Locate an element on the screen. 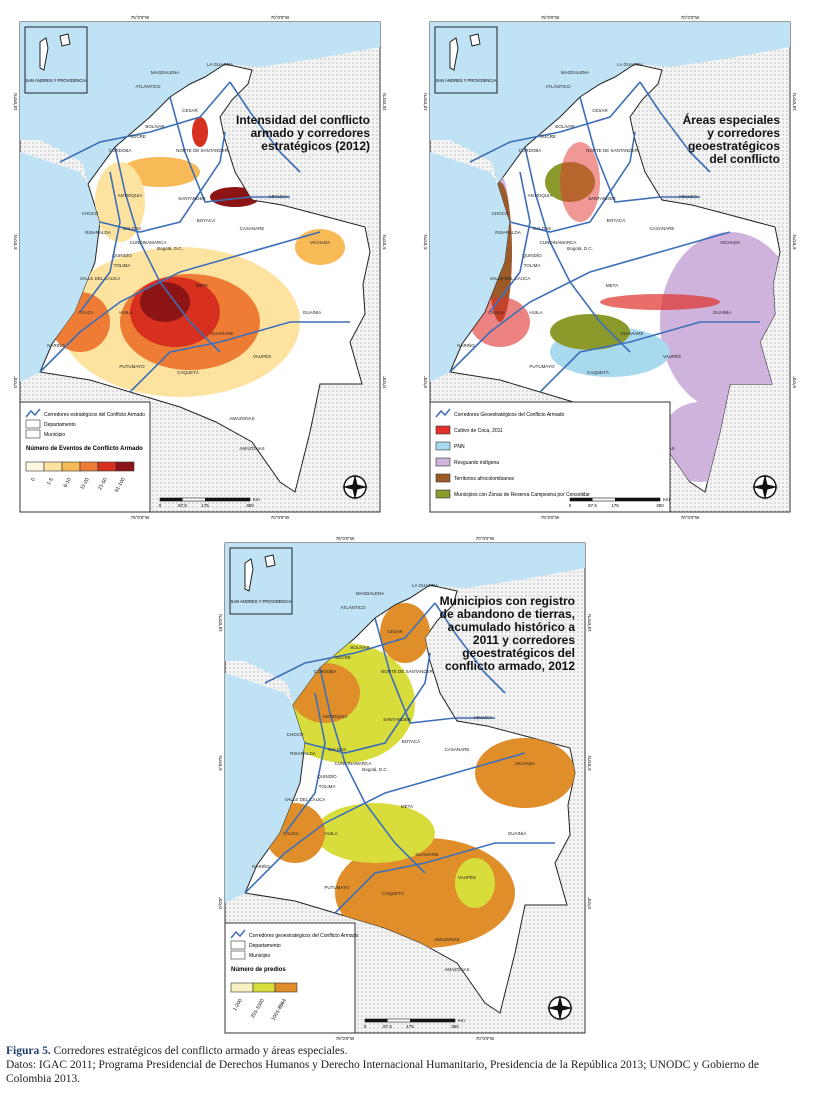 The image size is (813, 1108). department-label: ANTIOQUIA is located at coordinates (130, 195).